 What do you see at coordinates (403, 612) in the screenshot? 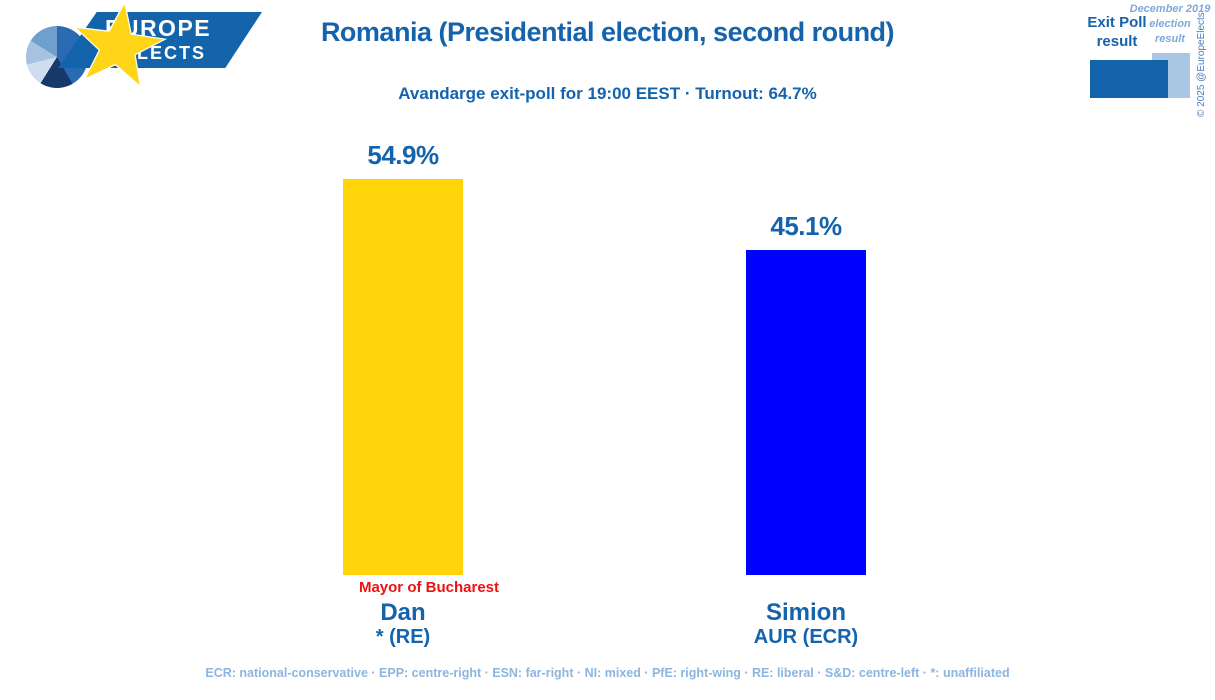
I see `candidate-name: Dan` at bounding box center [403, 612].